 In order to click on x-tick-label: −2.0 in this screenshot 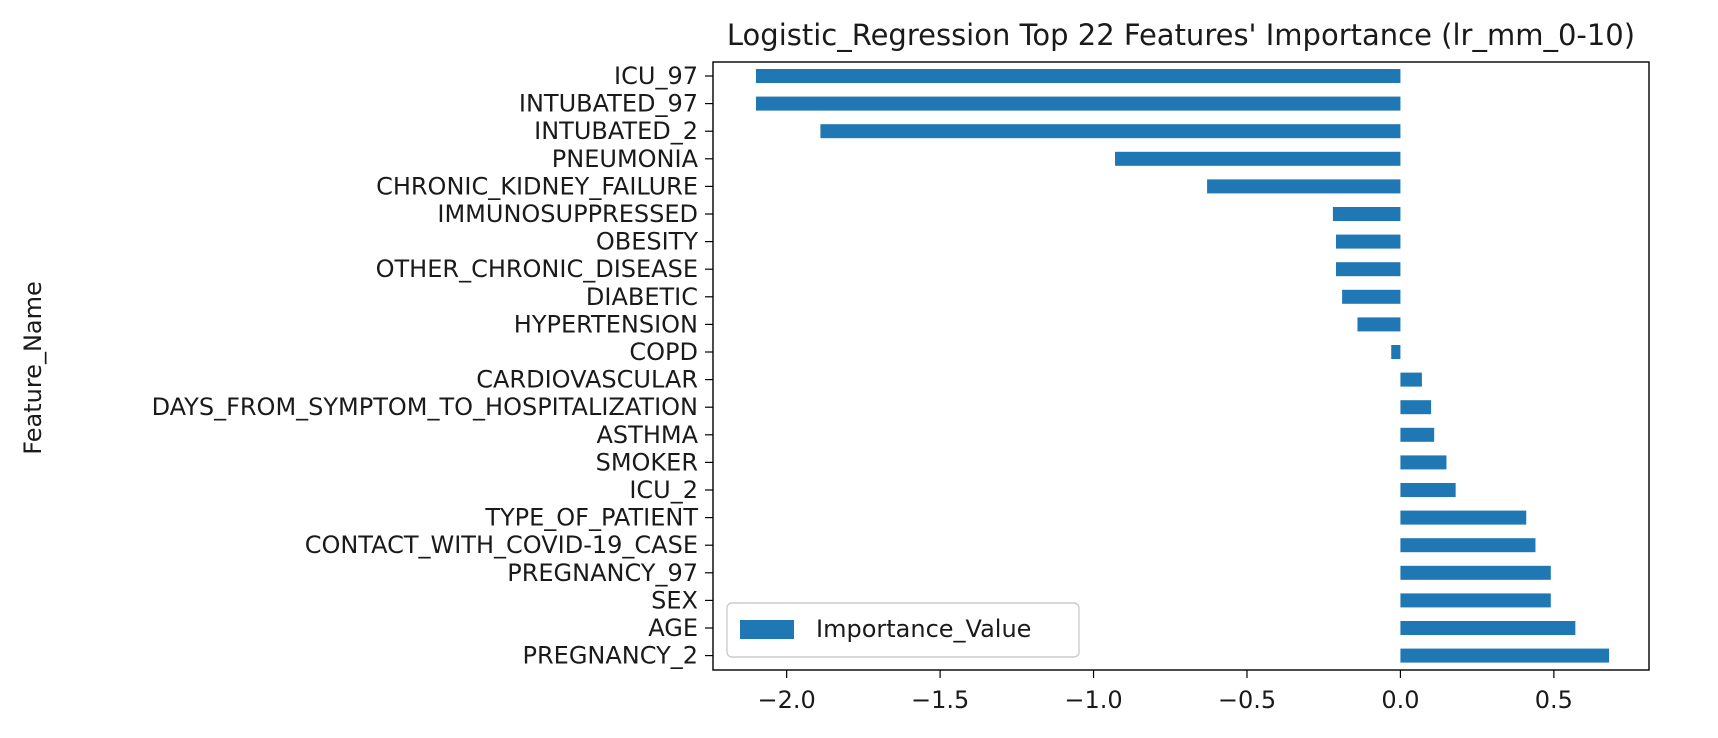, I will do `click(787, 700)`.